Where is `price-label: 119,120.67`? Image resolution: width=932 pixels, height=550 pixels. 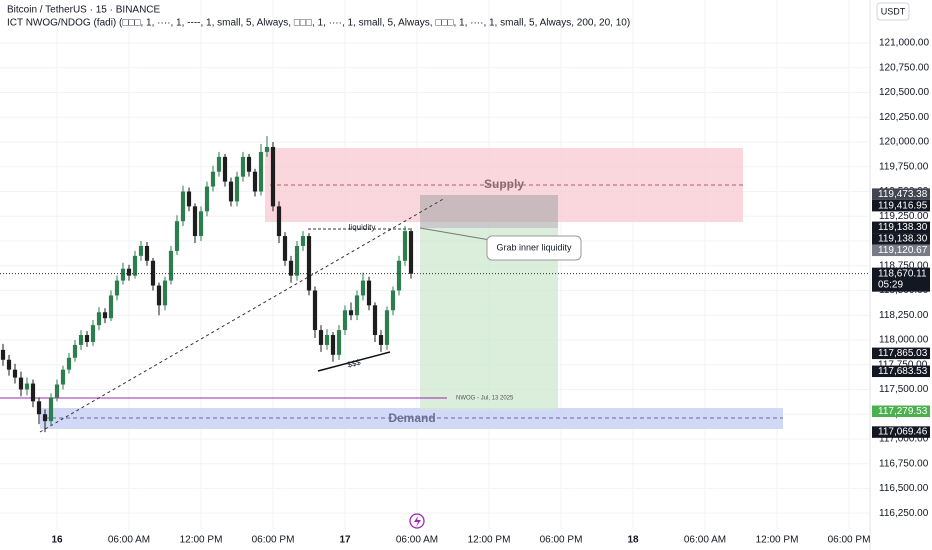
price-label: 119,120.67 is located at coordinates (903, 250).